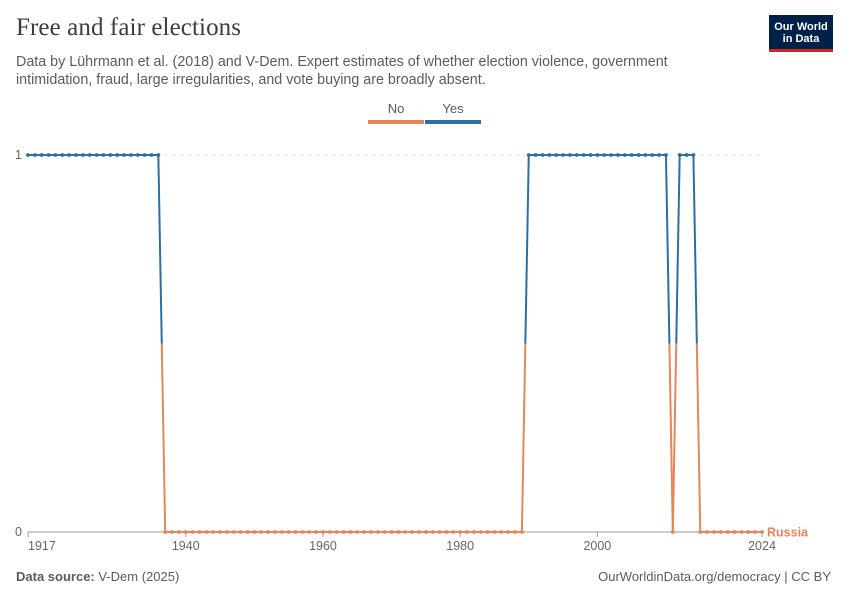  Describe the element at coordinates (597, 155) in the screenshot. I see `data-point-2000` at that location.